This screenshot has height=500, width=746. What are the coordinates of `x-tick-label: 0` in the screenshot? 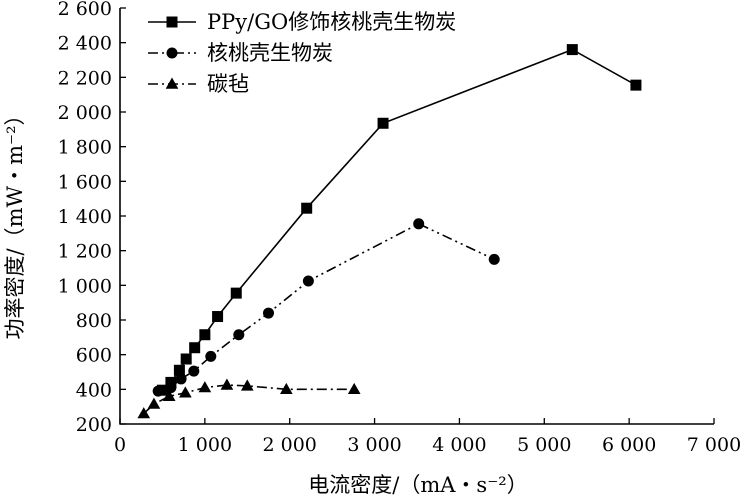 It's located at (120, 445).